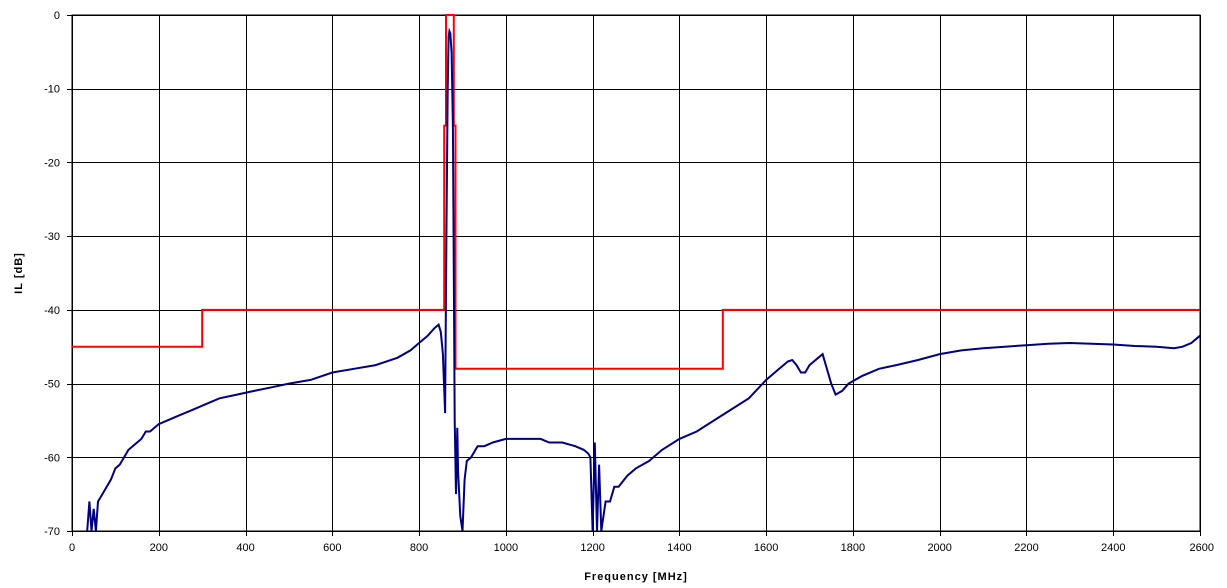 The width and height of the screenshot is (1227, 588). I want to click on x-tick-label: 1400, so click(679, 548).